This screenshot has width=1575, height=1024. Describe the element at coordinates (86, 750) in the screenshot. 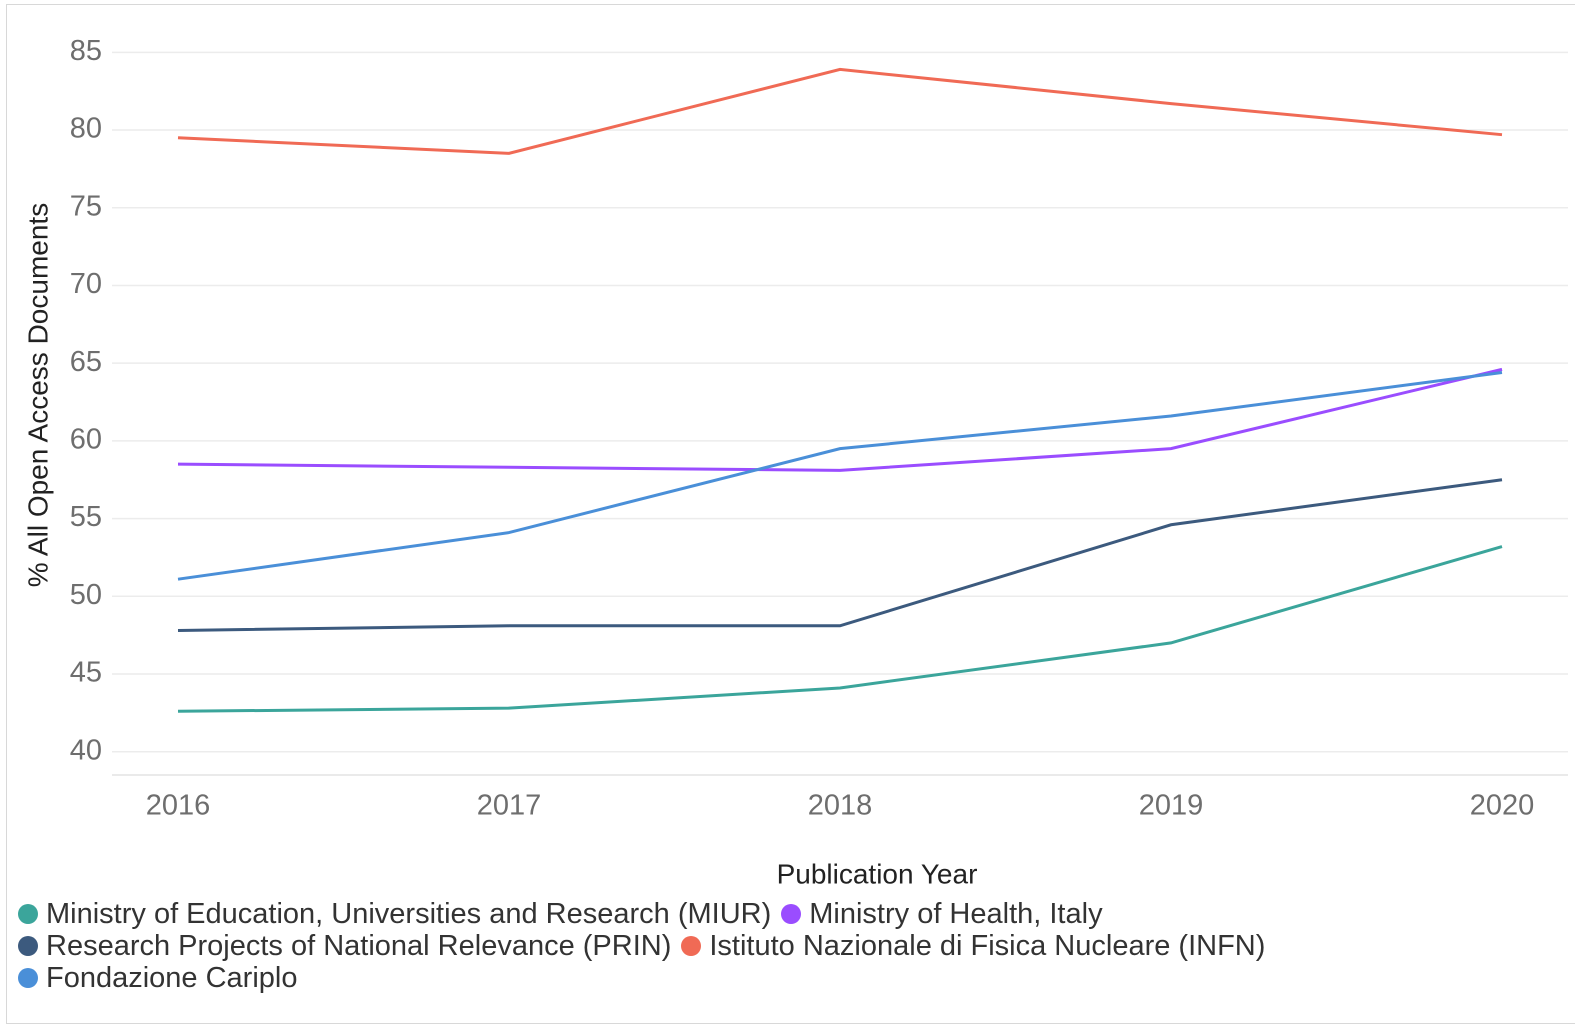

I see `y-tick-label: 40` at that location.